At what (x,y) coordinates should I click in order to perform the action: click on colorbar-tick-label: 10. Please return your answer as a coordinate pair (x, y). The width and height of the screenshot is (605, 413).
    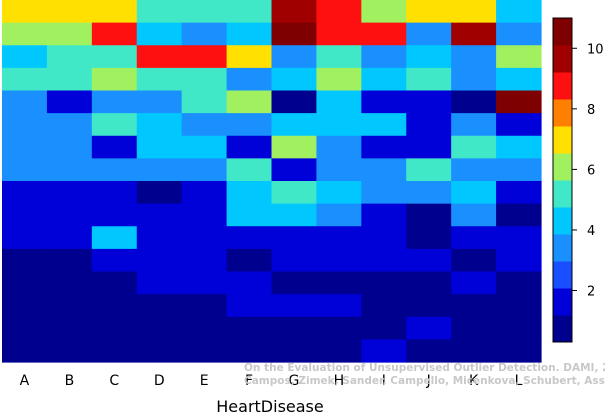
    Looking at the image, I should click on (595, 49).